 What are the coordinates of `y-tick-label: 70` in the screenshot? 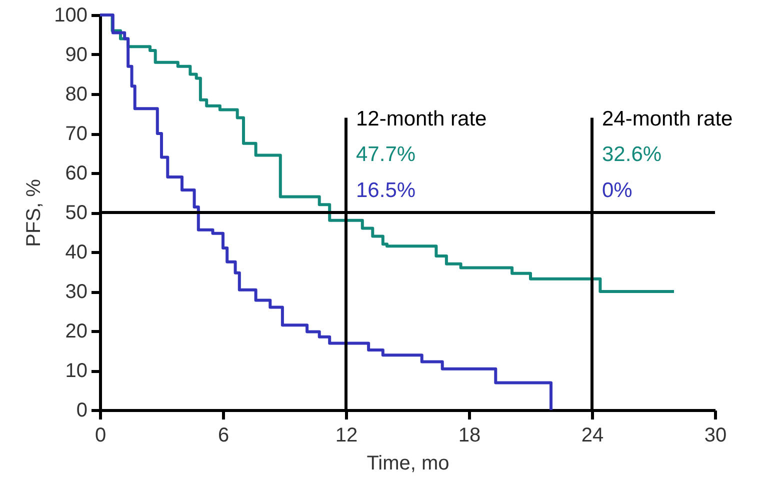 It's located at (76, 134).